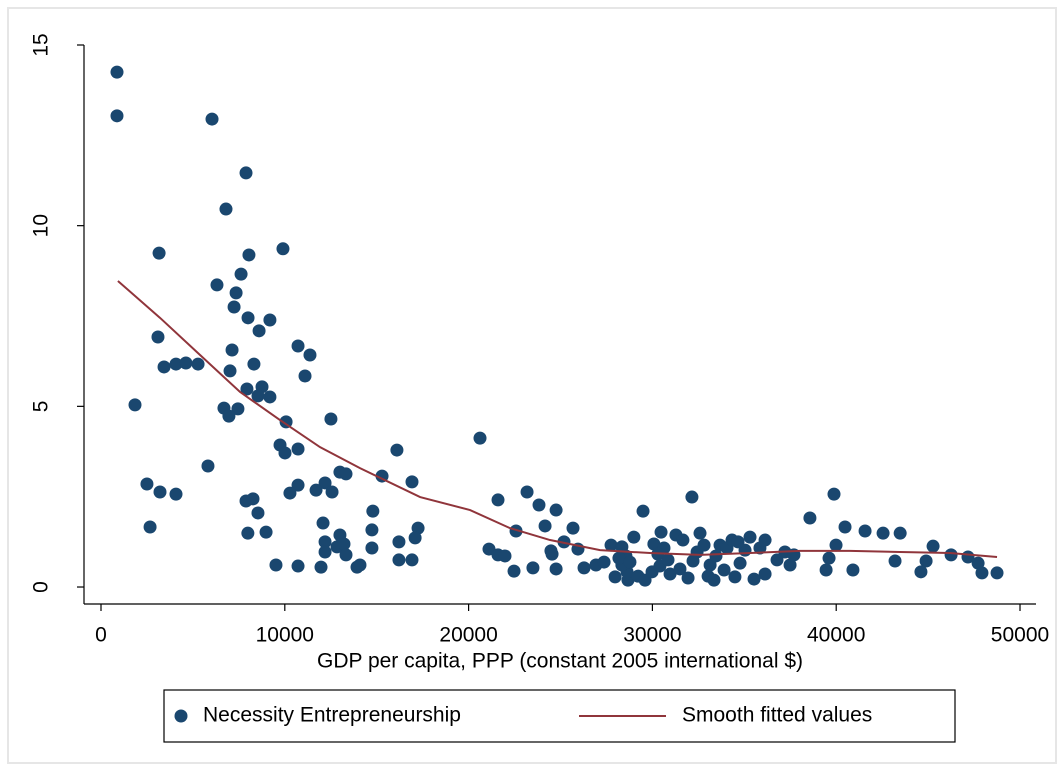 Image resolution: width=1064 pixels, height=776 pixels. Describe the element at coordinates (285, 635) in the screenshot. I see `x-tick-label: 10000` at that location.